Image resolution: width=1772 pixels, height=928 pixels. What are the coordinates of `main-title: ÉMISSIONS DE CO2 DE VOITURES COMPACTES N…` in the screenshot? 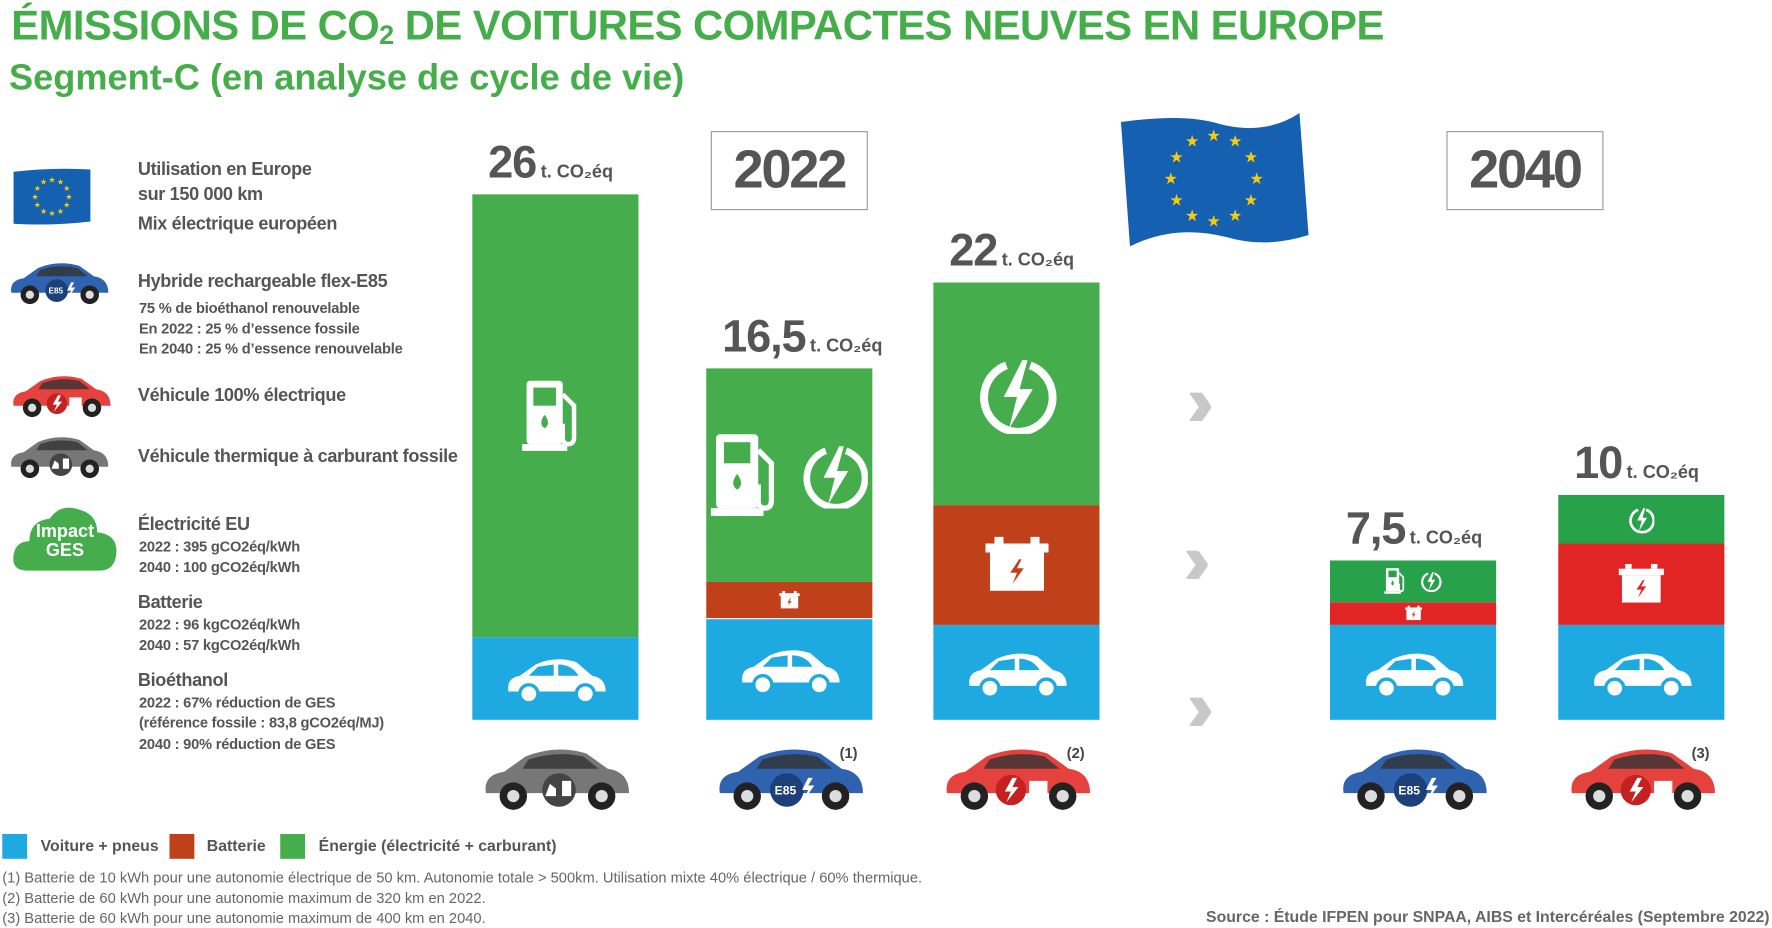 It's located at (697, 26).